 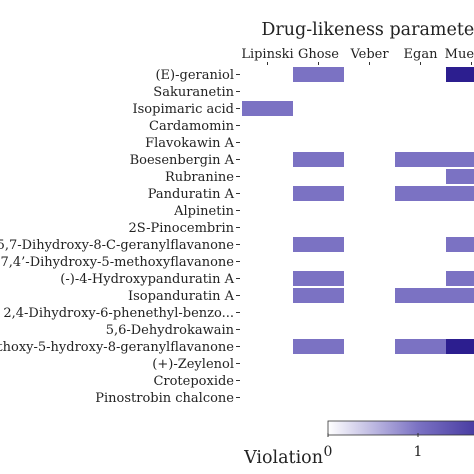 I want to click on column-label: Ghose, so click(x=318, y=54).